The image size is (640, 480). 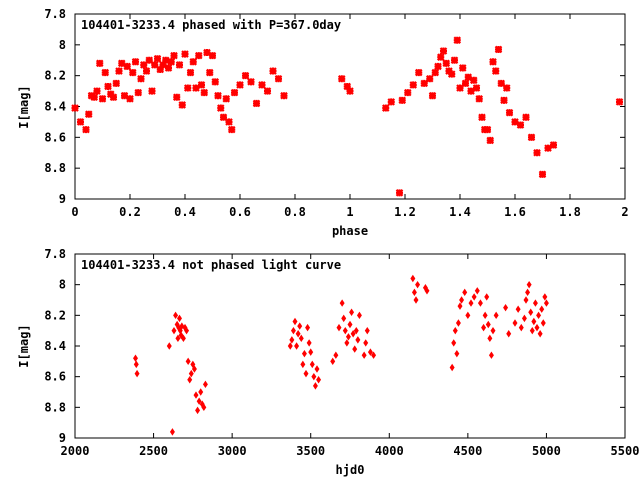 I want to click on x-tick-label: 4000, so click(x=389, y=451).